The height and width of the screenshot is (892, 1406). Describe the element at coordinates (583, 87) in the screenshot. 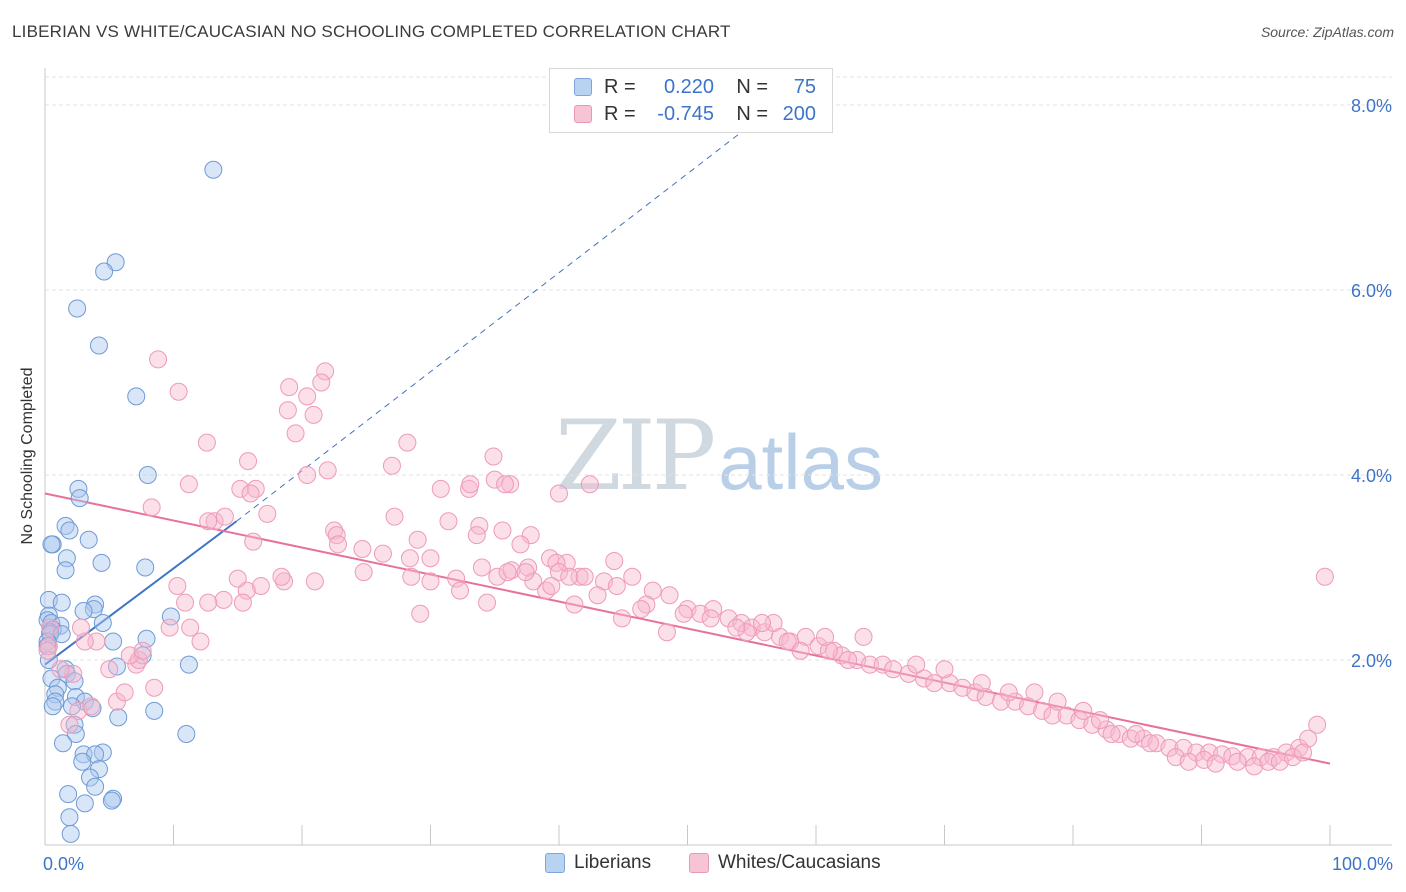

I see `legend-swatch-blue` at that location.